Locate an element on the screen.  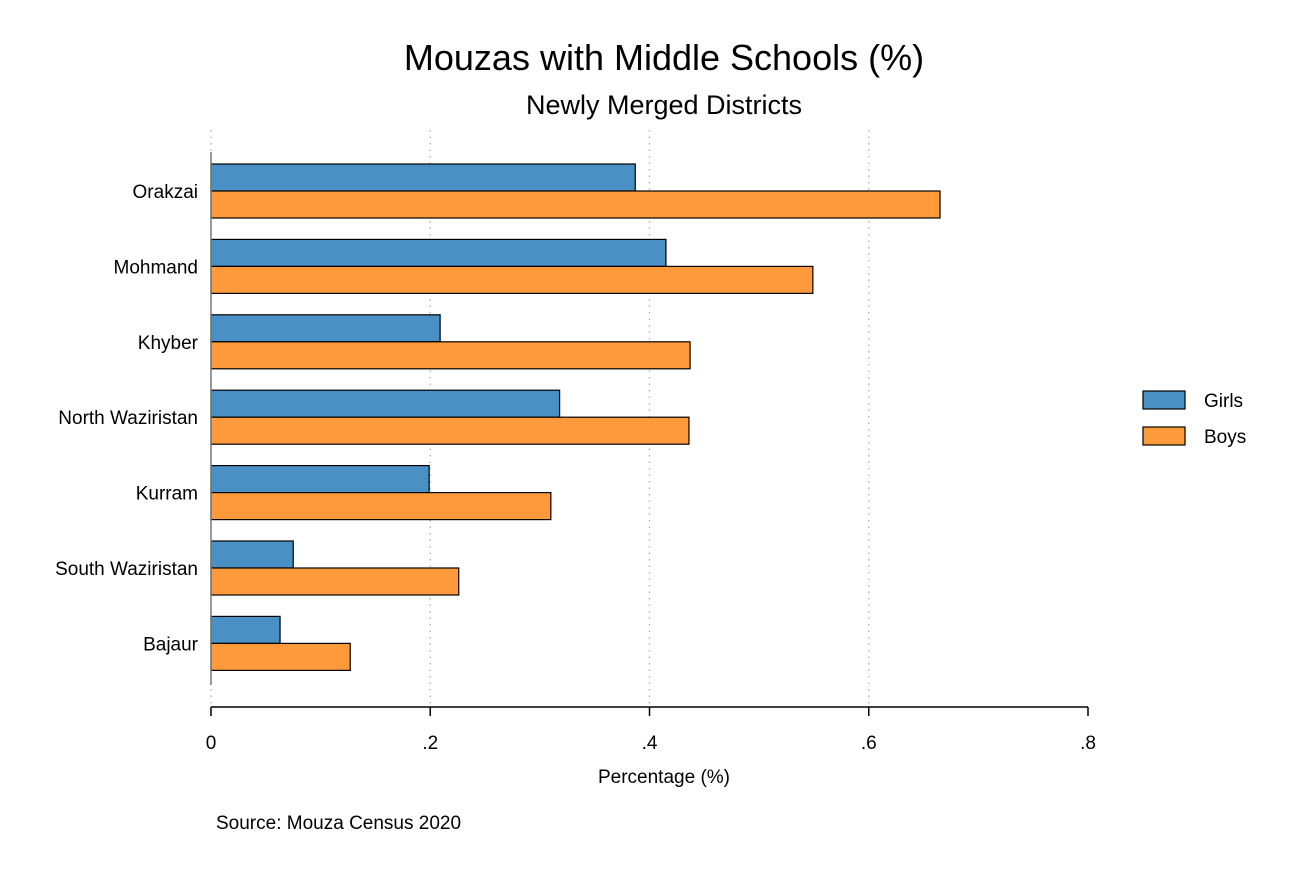
bar-girls-kurram is located at coordinates (320, 479).